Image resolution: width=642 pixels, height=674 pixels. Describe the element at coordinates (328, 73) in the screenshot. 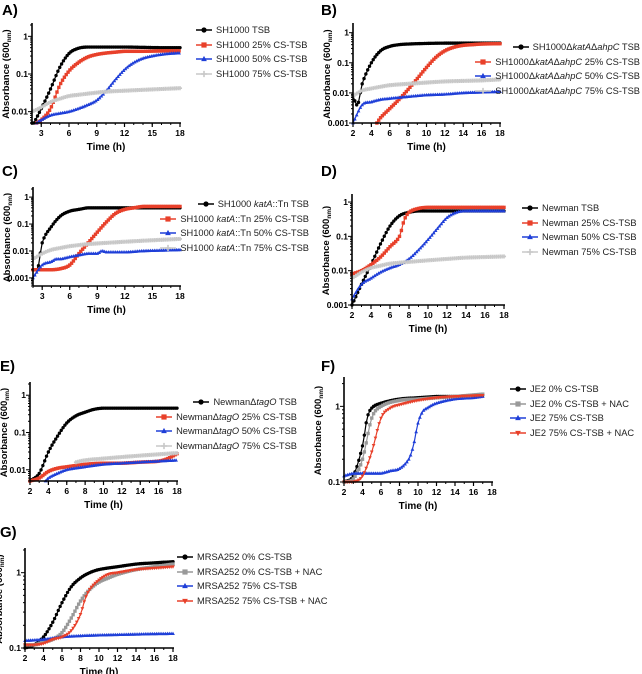

I see `y-axis-title: Absorbance (600nm)` at that location.